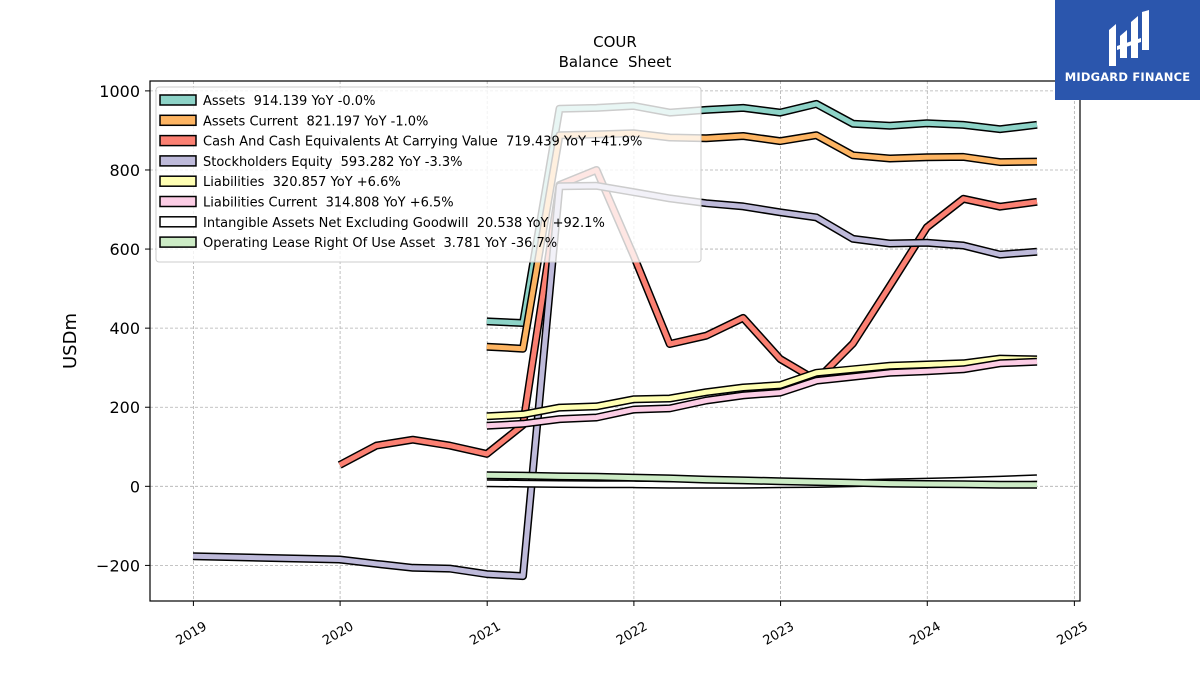  Describe the element at coordinates (124, 170) in the screenshot. I see `y-tick-label: 800` at that location.